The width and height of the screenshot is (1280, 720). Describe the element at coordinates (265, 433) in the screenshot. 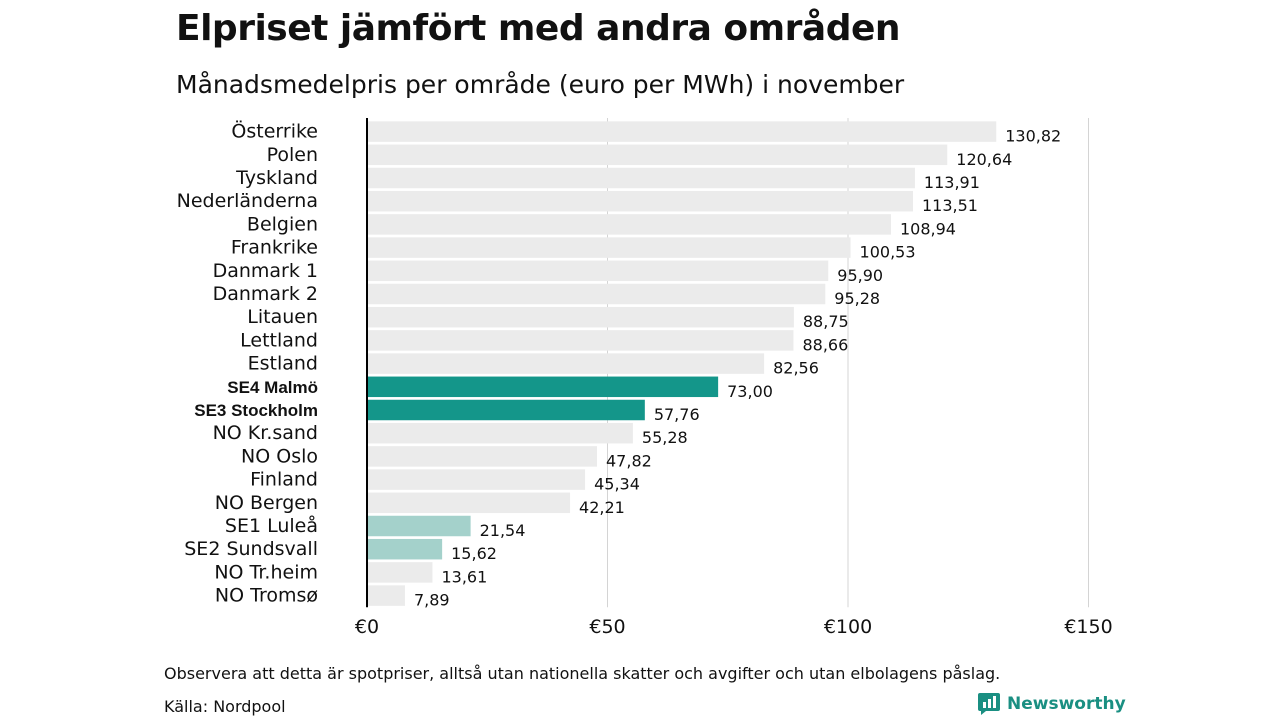

I see `category-label: NO Kr.sand` at that location.